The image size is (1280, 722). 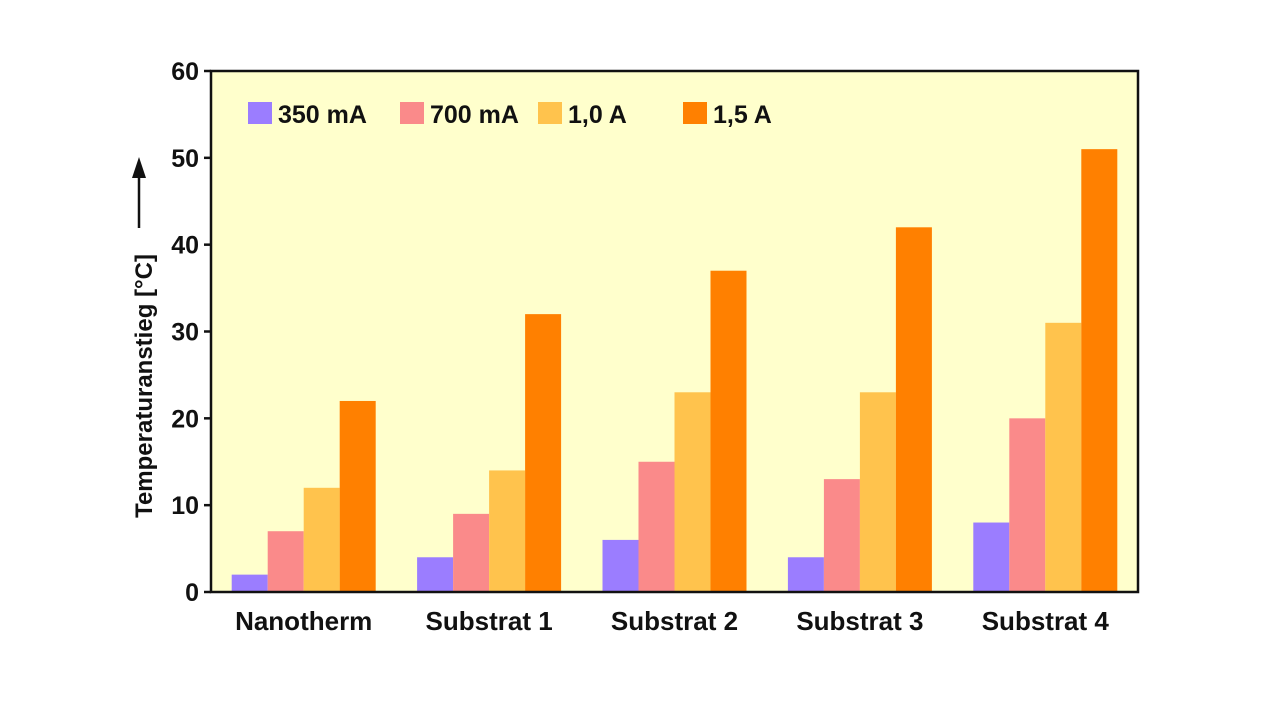 I want to click on x-tick-label: Substrat 2, so click(x=674, y=621).